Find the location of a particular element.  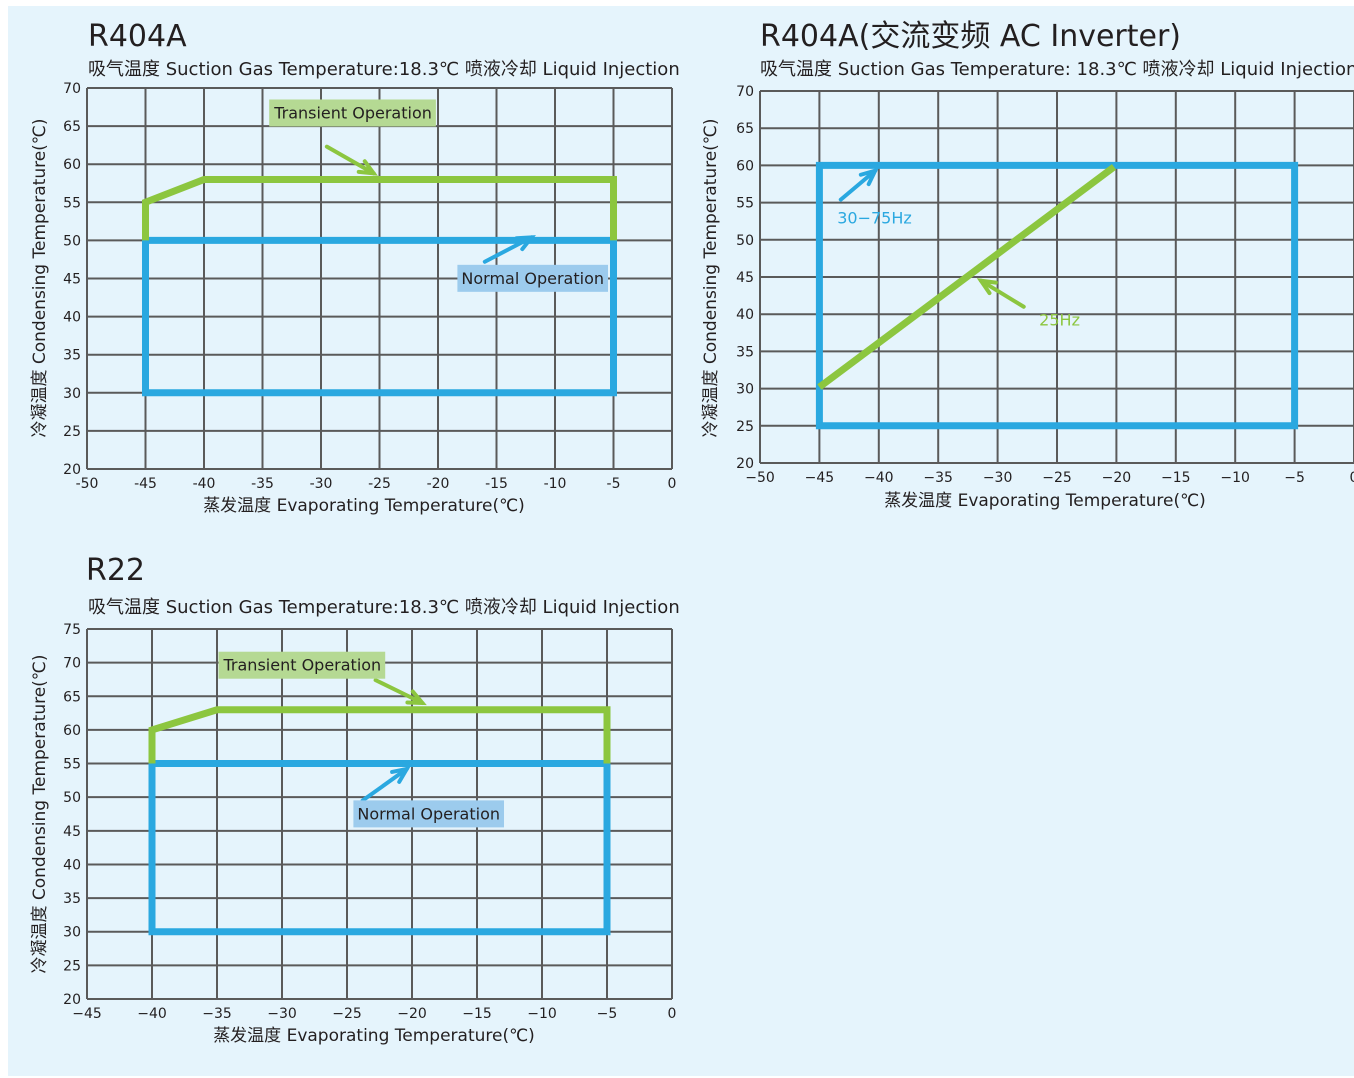

y-tick-label: 35 is located at coordinates (72, 356).